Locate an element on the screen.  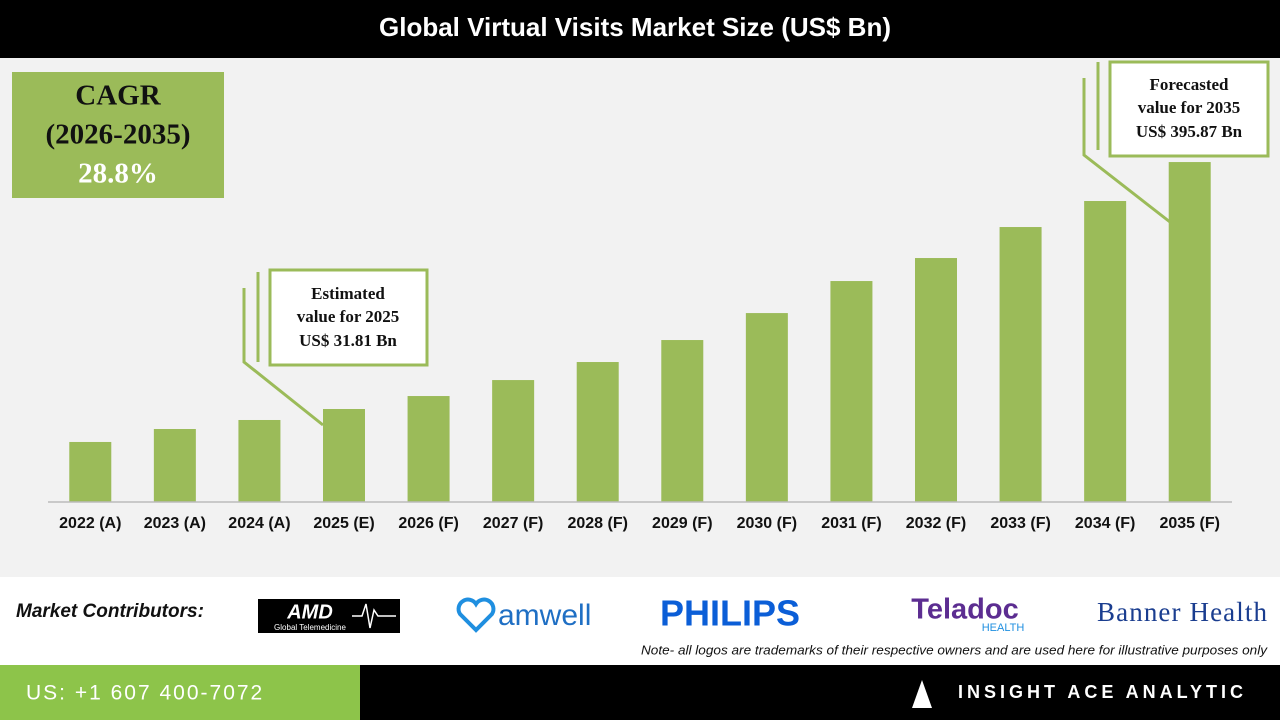
cagr-box is located at coordinates (118, 135).